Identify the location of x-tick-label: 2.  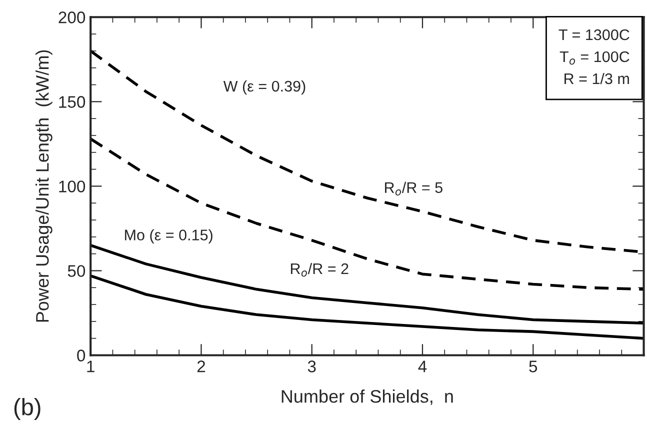
(201, 366).